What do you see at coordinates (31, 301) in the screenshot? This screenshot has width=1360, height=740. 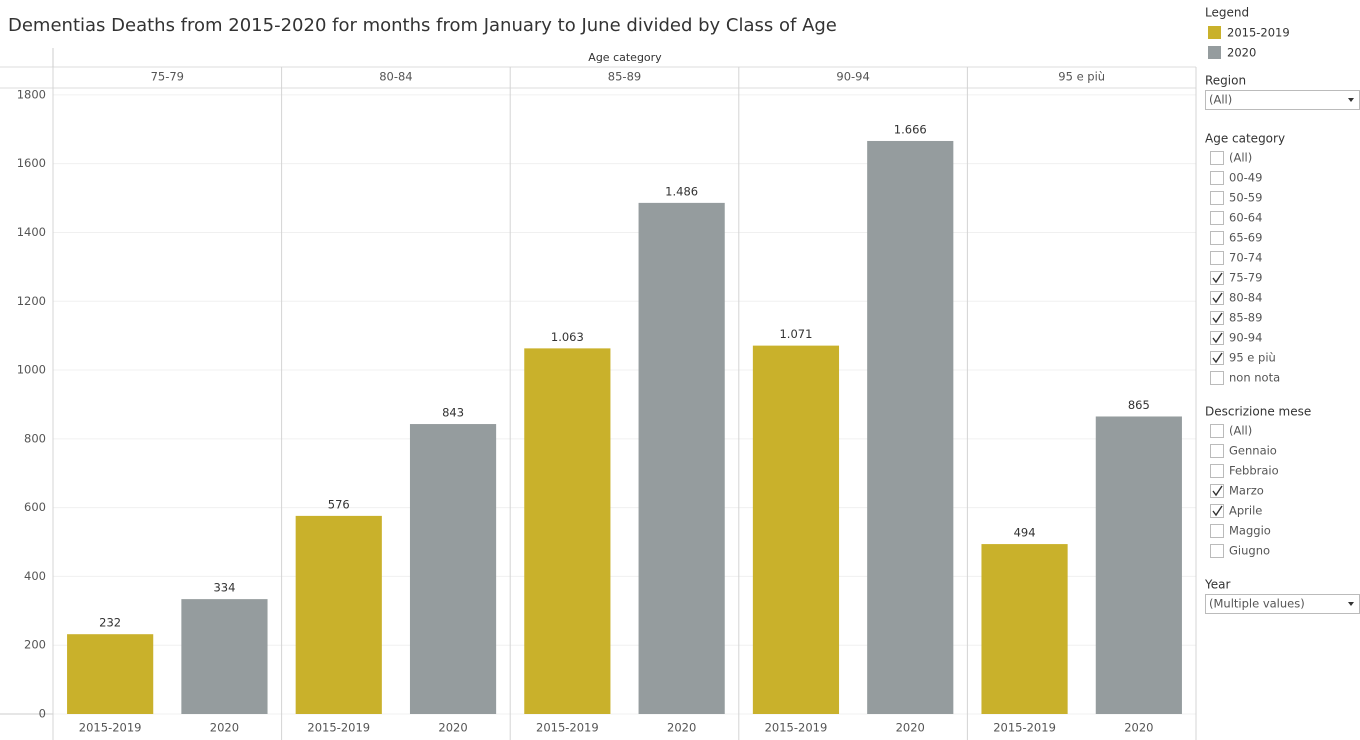 I see `y-tick-label: 1200` at bounding box center [31, 301].